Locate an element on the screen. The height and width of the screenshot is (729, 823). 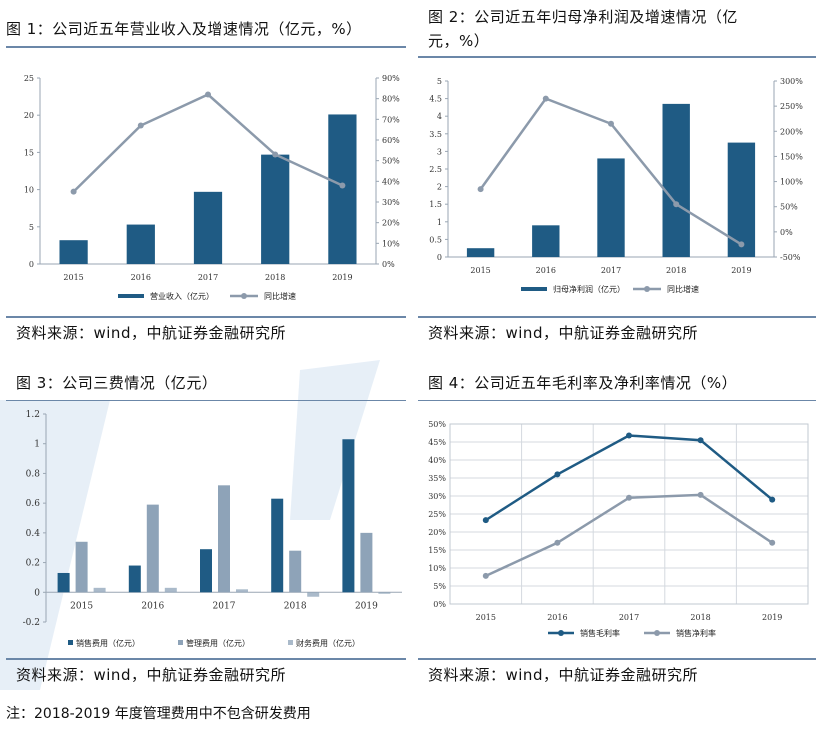
bar-2019-s1 is located at coordinates (366, 562).